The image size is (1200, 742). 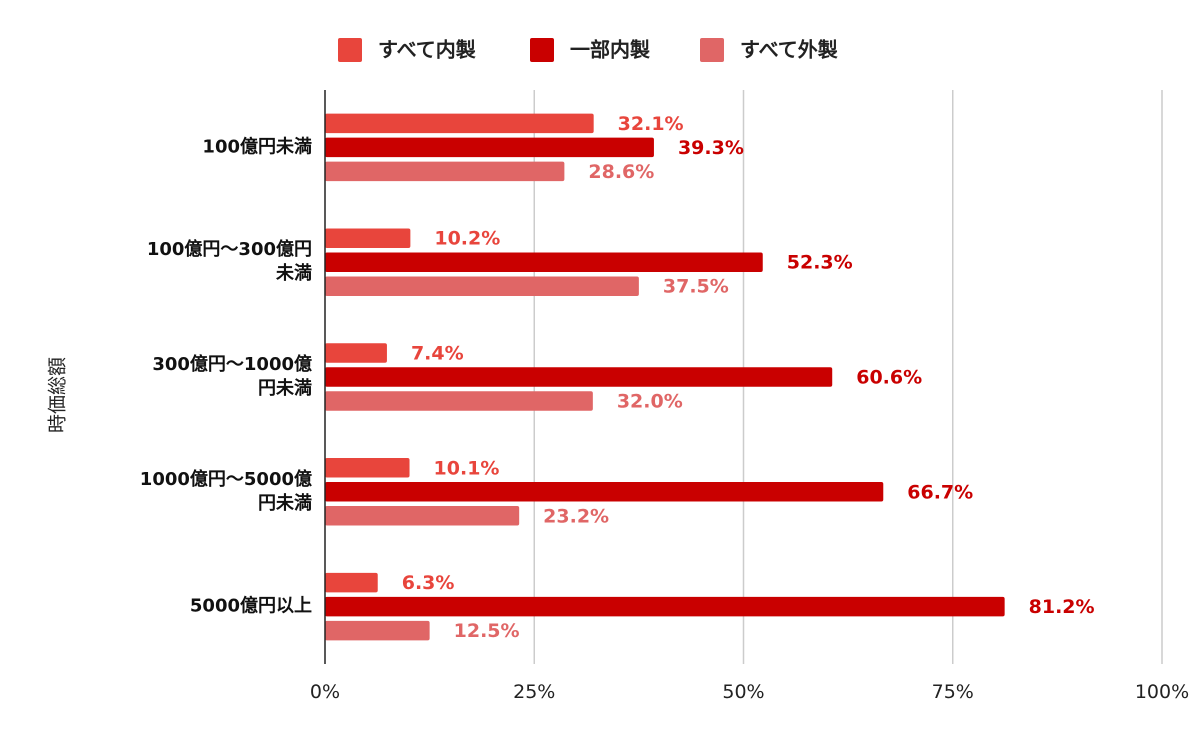 I want to click on value-label-2-3: 23.2%, so click(x=576, y=516).